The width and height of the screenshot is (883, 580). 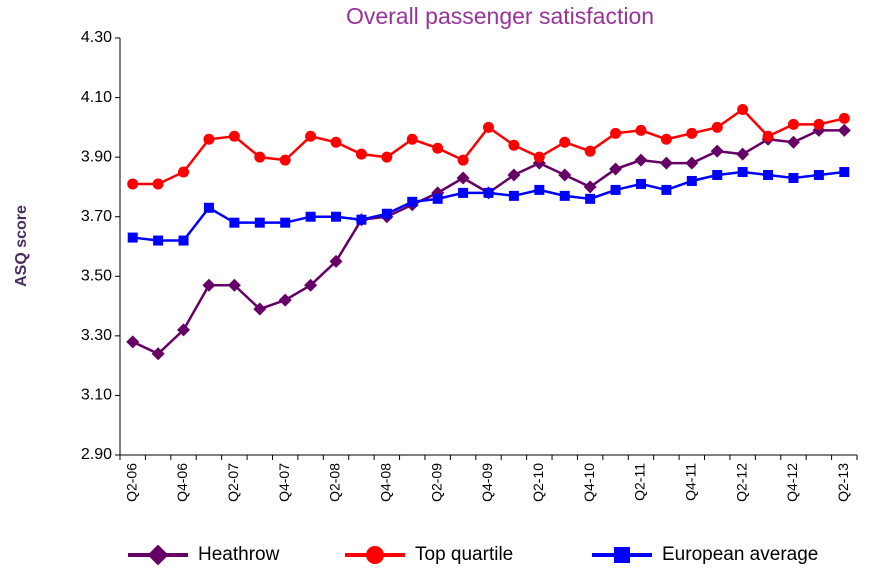 What do you see at coordinates (96, 395) in the screenshot?
I see `y-tick-label: 3.10` at bounding box center [96, 395].